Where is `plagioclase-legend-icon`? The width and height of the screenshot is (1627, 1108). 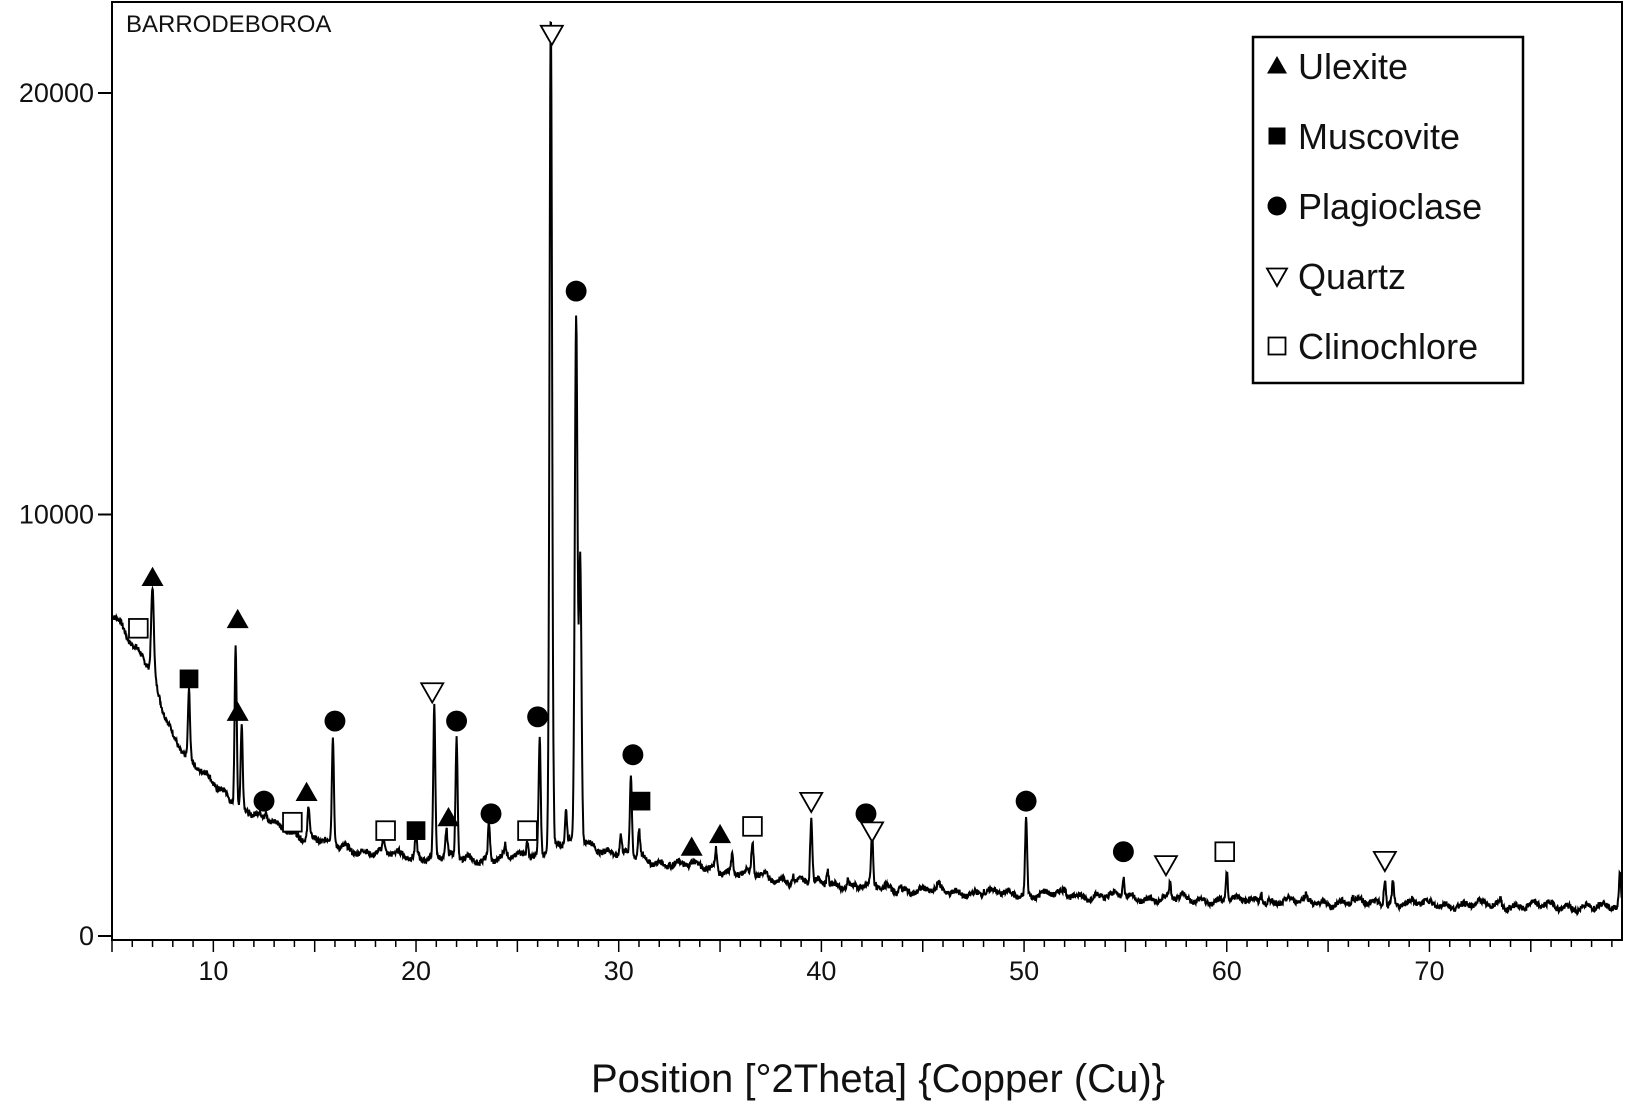
plagioclase-legend-icon is located at coordinates (1277, 206).